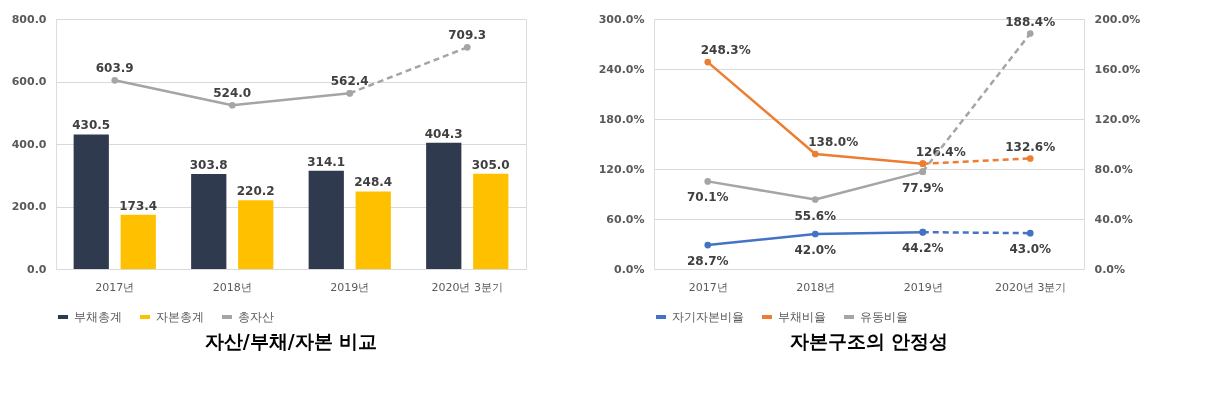 This screenshot has height=408, width=1218. I want to click on text: 자산/부채/자본 비교, so click(291, 341).